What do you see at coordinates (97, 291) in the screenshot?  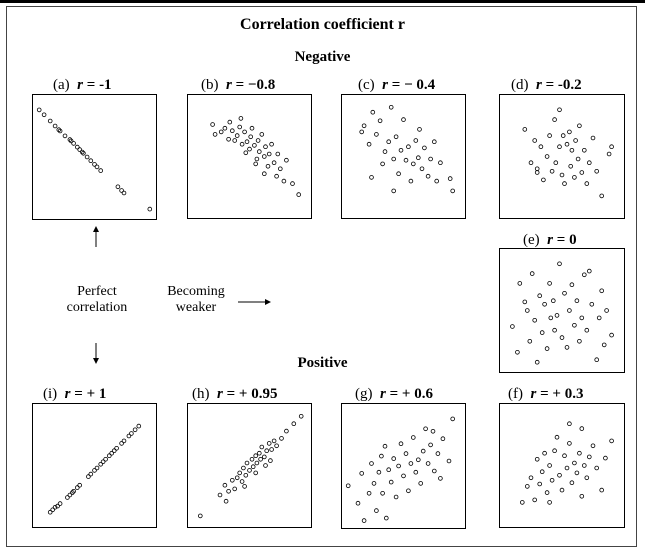 I see `perfect-line-1: Perfect` at bounding box center [97, 291].